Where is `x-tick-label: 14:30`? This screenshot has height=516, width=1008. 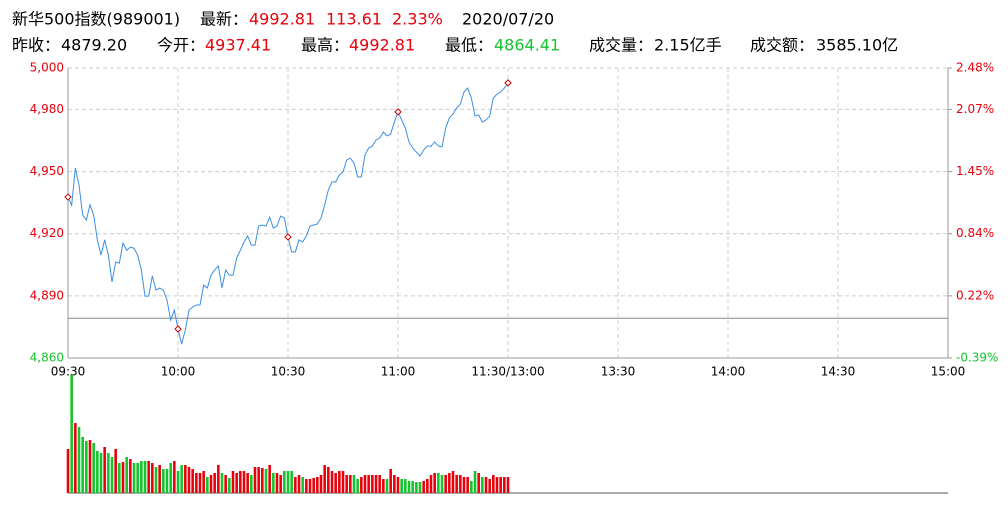 x-tick-label: 14:30 is located at coordinates (838, 372).